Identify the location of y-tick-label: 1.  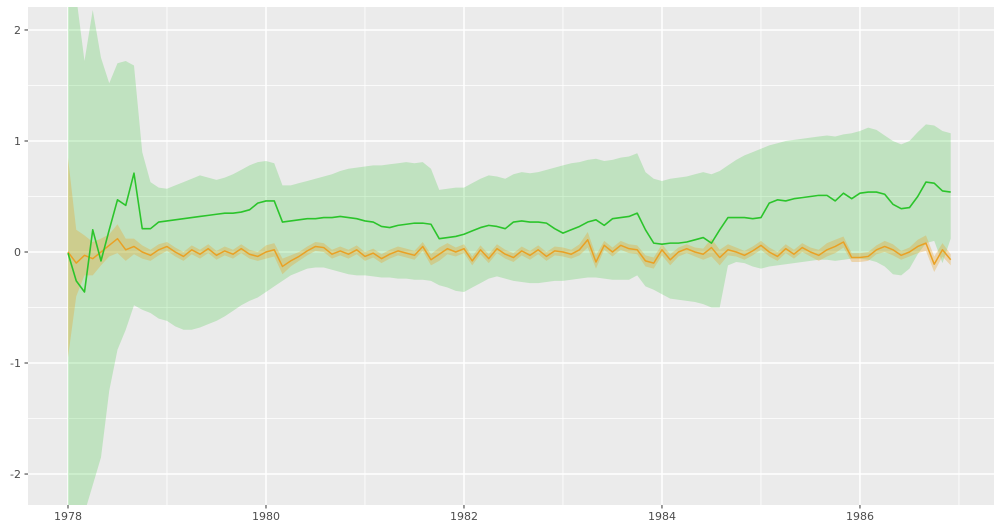
(17, 141).